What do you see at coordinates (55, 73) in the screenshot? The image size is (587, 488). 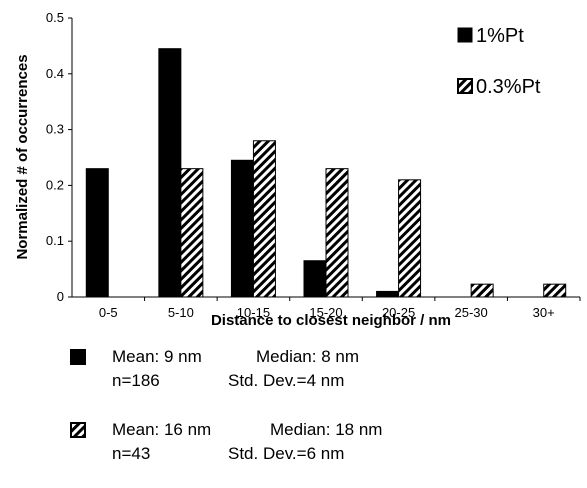 I see `y-tick-label: 0.4` at bounding box center [55, 73].